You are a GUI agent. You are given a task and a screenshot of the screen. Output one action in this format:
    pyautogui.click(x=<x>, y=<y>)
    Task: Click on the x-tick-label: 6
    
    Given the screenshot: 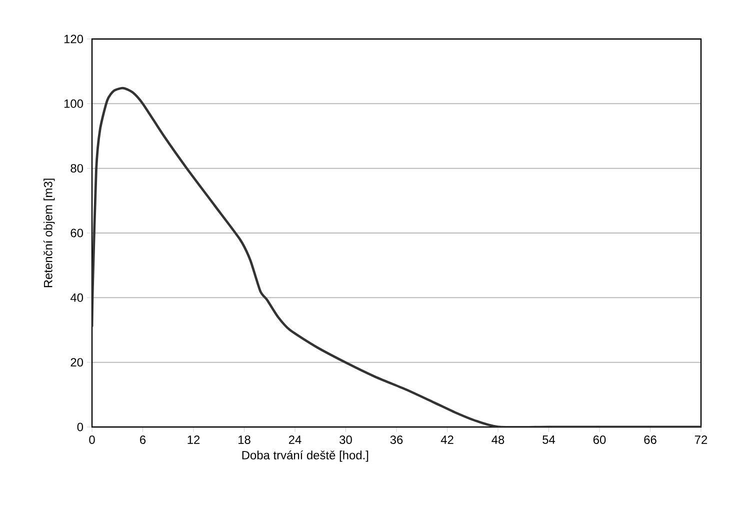 What is the action you would take?
    pyautogui.click(x=143, y=440)
    